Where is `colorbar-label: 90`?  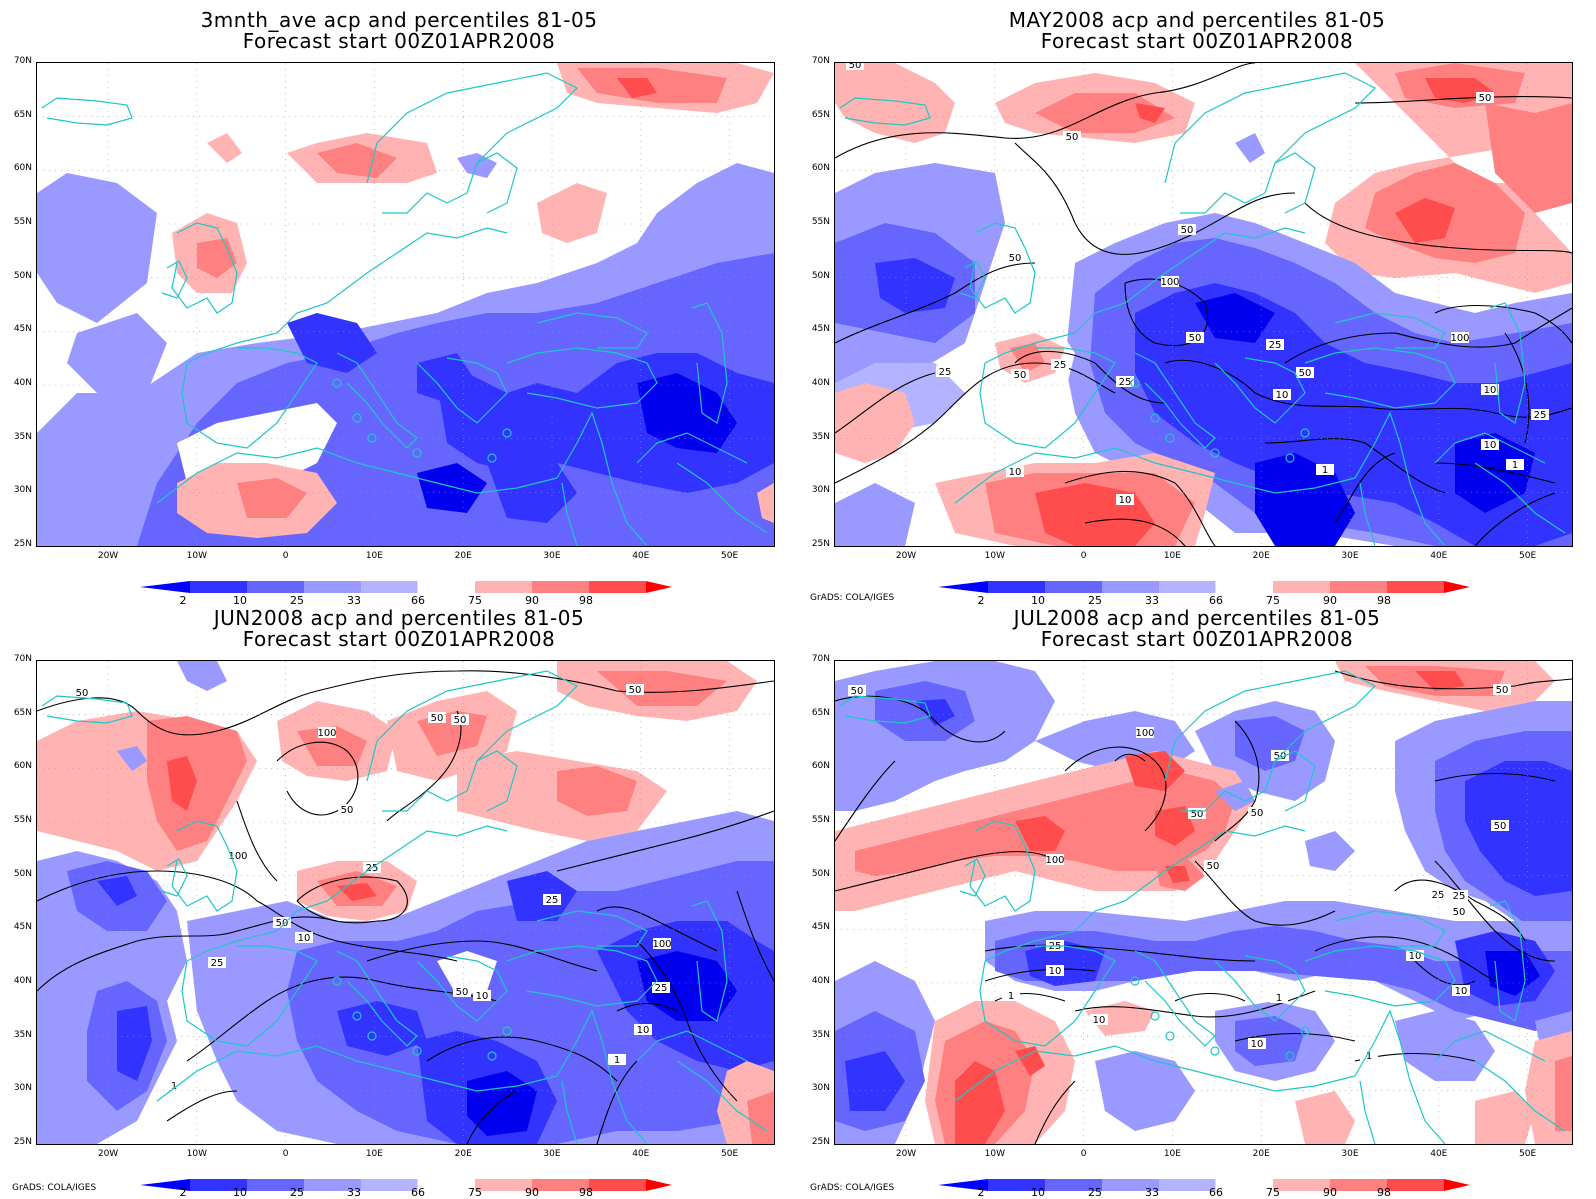
colorbar-label: 90 is located at coordinates (1330, 600).